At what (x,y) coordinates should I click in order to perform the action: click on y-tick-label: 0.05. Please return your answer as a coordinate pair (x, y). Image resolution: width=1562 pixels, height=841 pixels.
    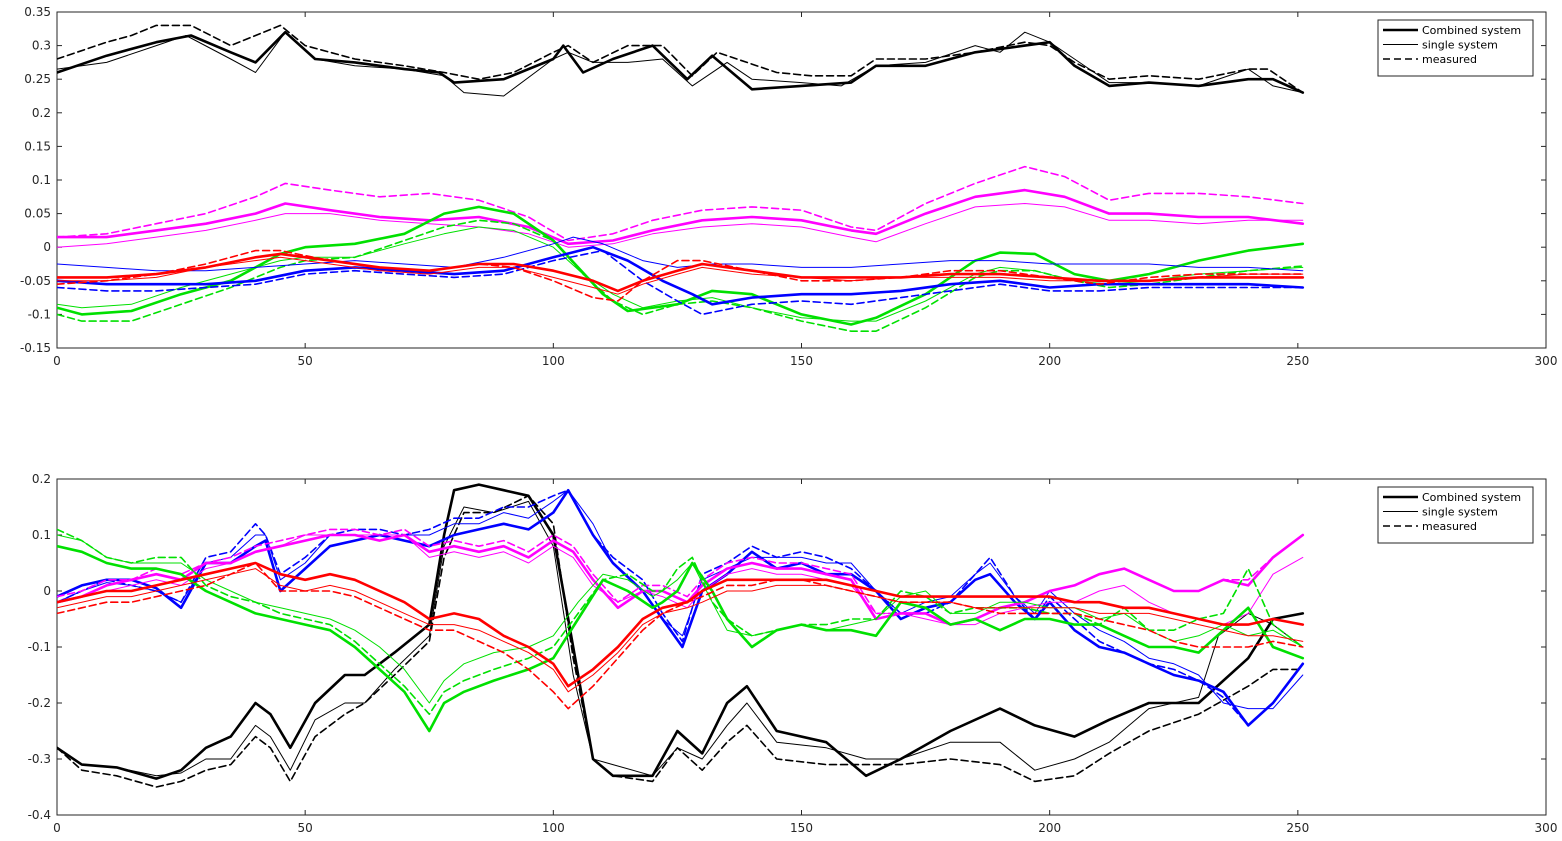
    Looking at the image, I should click on (37, 214).